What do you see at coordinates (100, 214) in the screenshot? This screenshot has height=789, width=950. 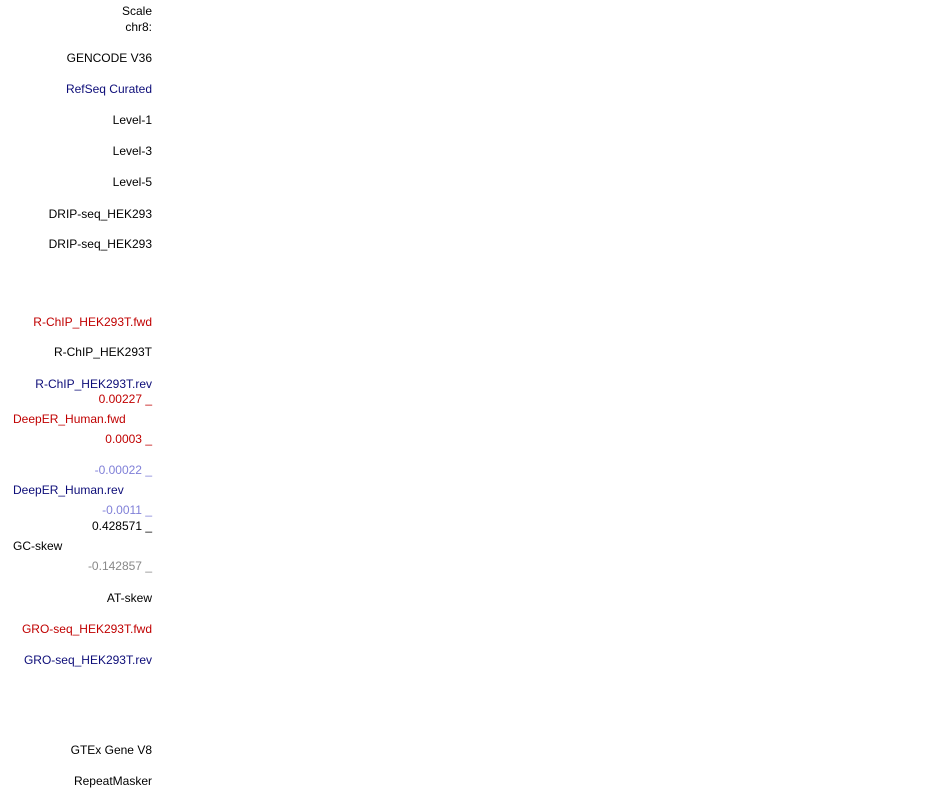 I see `track-label-drip-seq-1: DRIP-seq_HEK293` at bounding box center [100, 214].